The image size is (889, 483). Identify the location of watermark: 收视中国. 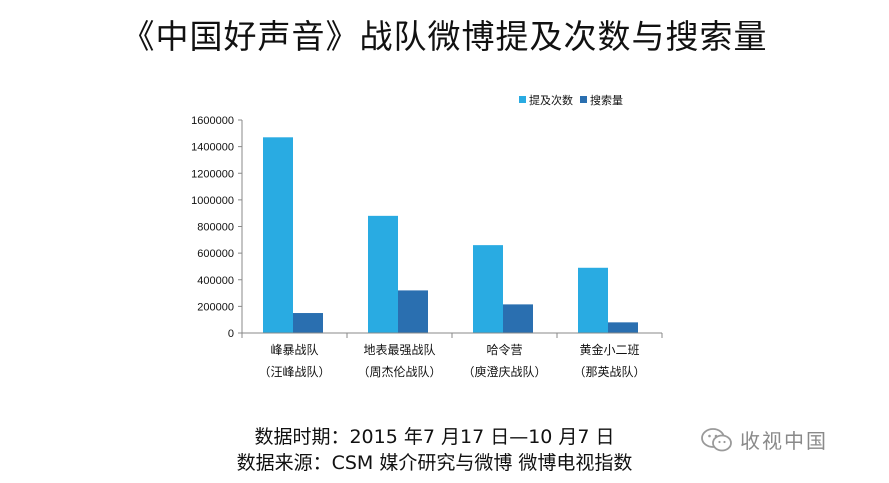
(764, 439).